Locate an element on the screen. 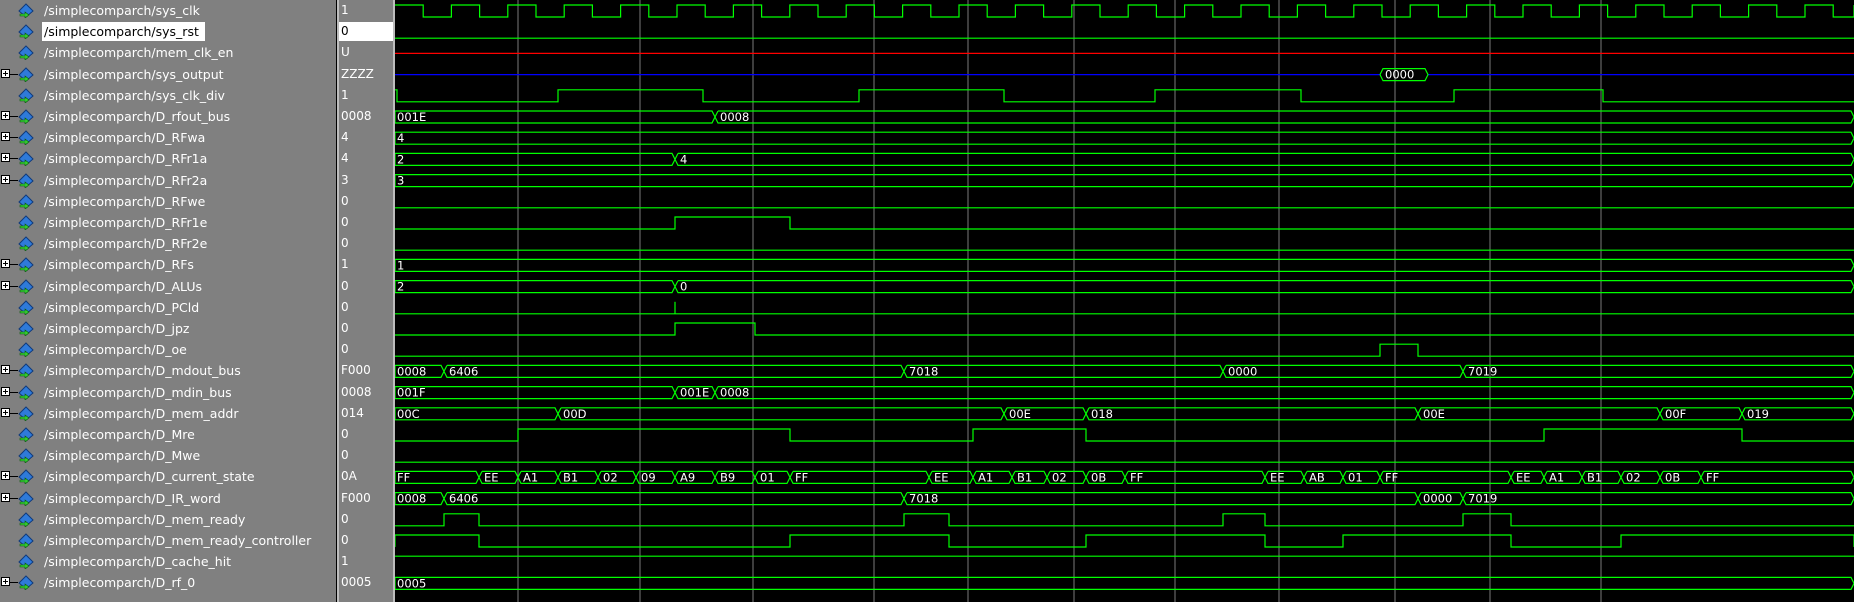 The image size is (1854, 602). signal-row: /simplecomparch/sys_clk is located at coordinates (168, 10).